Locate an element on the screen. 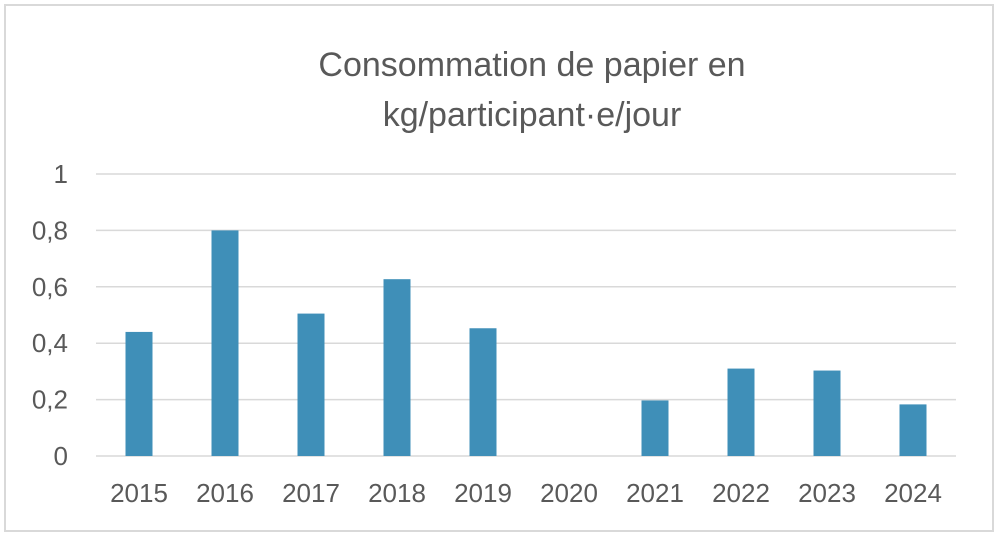 Image resolution: width=1000 pixels, height=538 pixels. bar-2017 is located at coordinates (311, 384).